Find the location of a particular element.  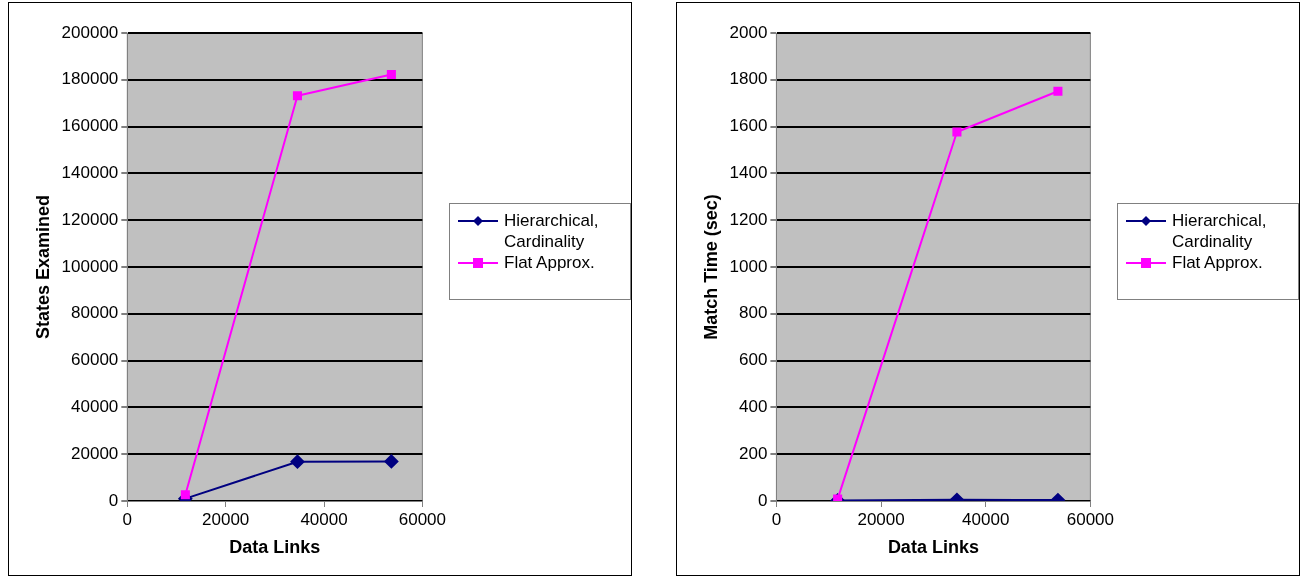

y-tick-label: 2000 is located at coordinates (748, 32).